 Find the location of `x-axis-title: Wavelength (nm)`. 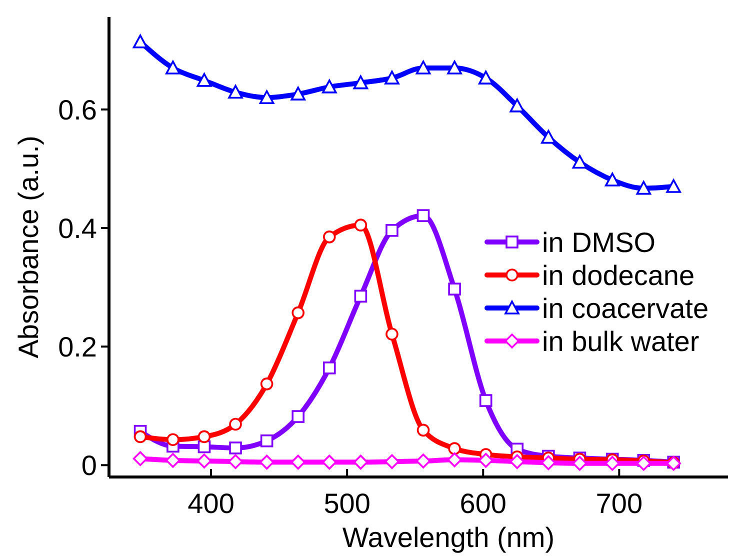

x-axis-title: Wavelength (nm) is located at coordinates (448, 537).